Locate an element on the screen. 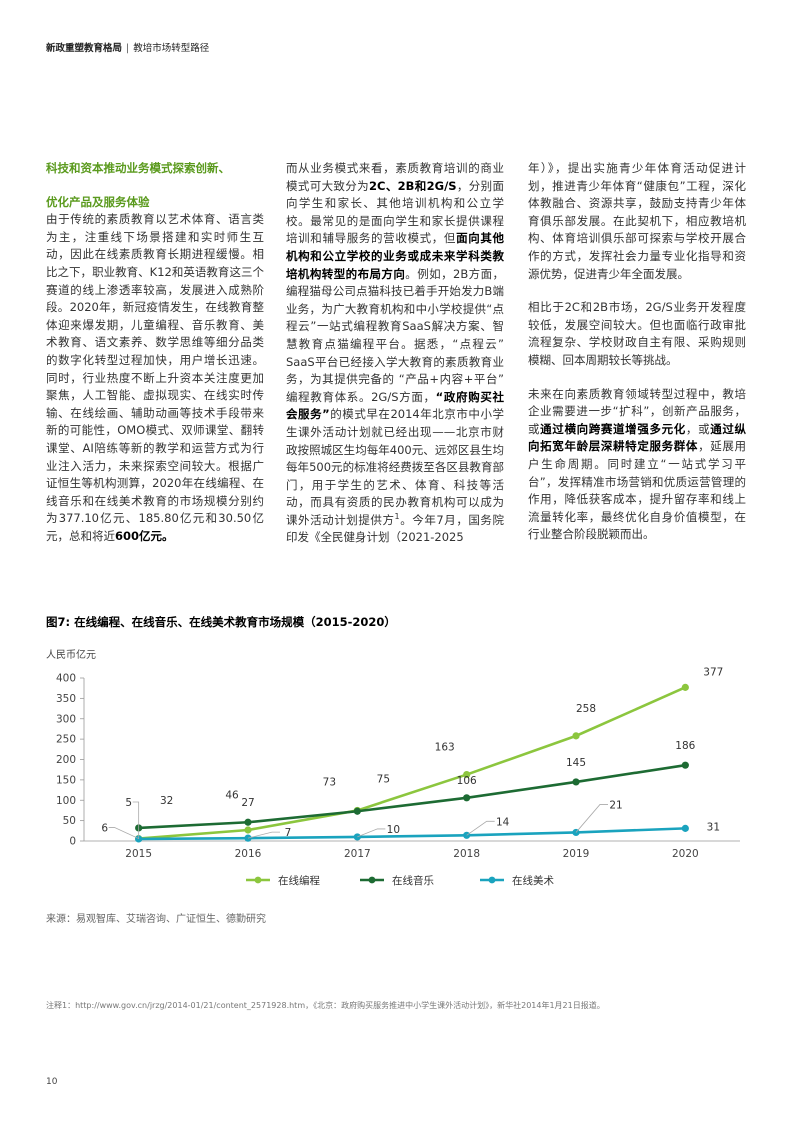  data-label: 31 is located at coordinates (713, 827).